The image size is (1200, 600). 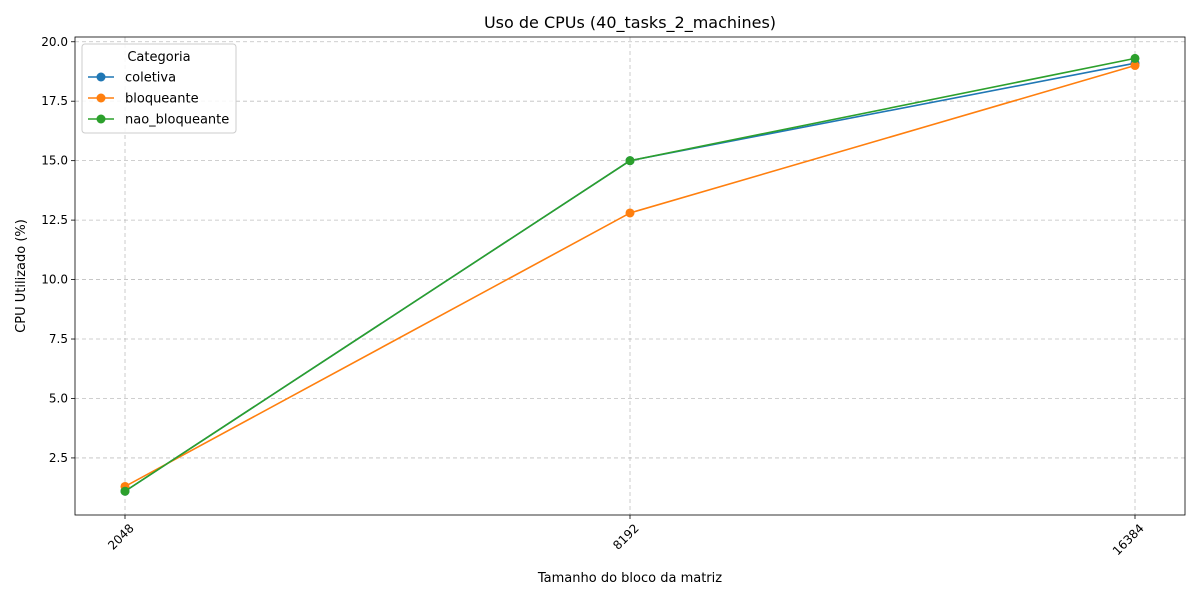 I want to click on legend-frame, so click(x=159, y=88).